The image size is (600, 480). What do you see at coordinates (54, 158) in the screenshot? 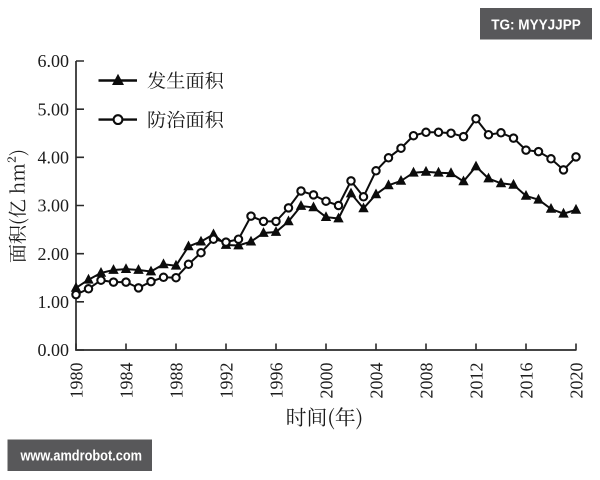
I see `svg-text: 4.00` at bounding box center [54, 158].